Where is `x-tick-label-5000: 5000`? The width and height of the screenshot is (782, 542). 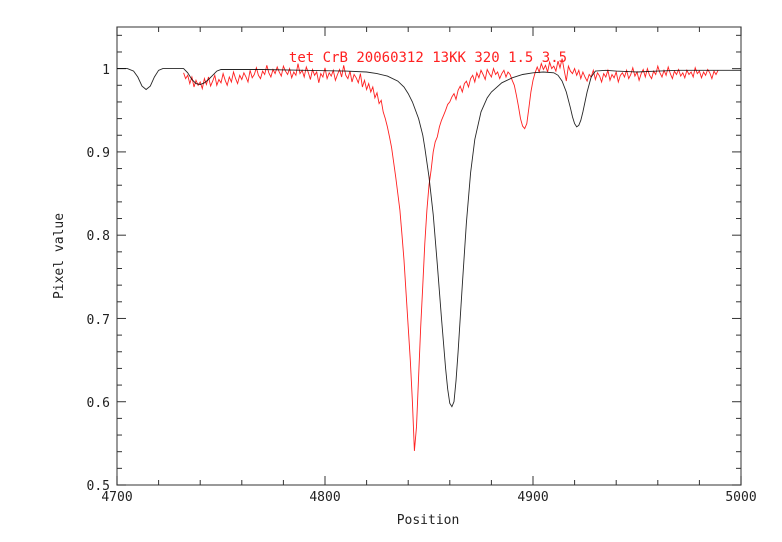 x-tick-label-5000: 5000 is located at coordinates (740, 497).